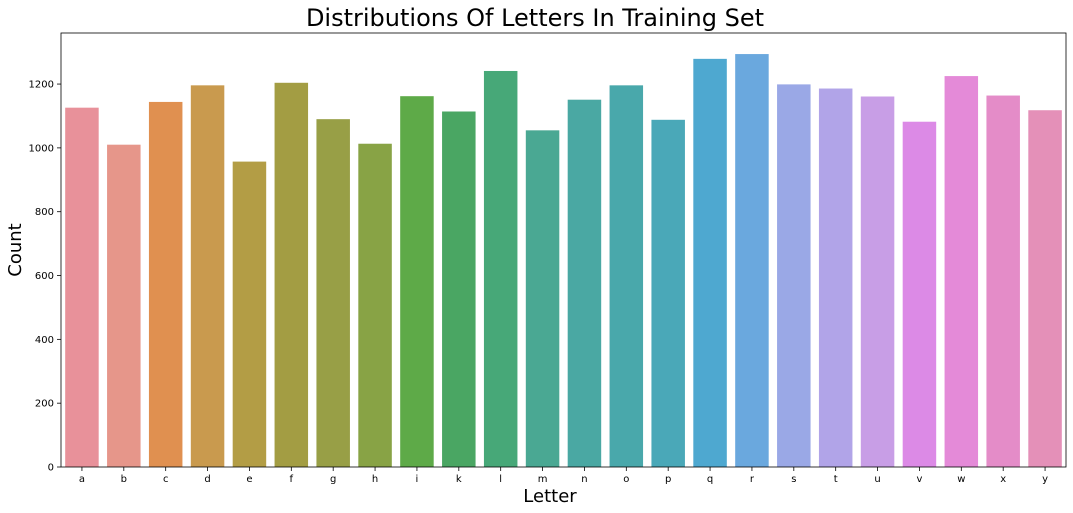 This screenshot has height=513, width=1073. What do you see at coordinates (44, 404) in the screenshot?
I see `y-tick-label: 200` at bounding box center [44, 404].